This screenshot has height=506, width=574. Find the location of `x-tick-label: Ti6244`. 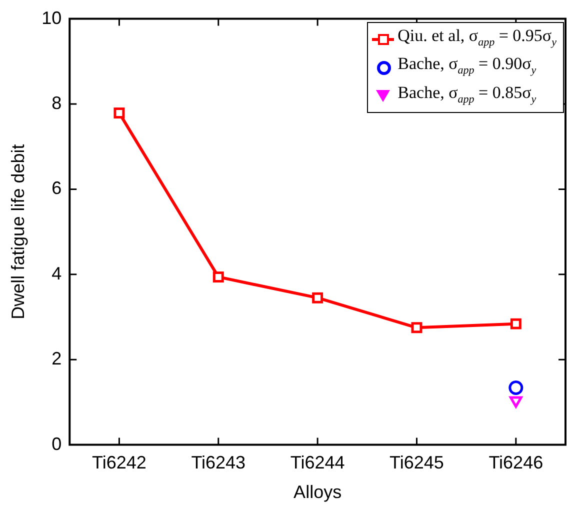

x-tick-label: Ti6244 is located at coordinates (317, 462).